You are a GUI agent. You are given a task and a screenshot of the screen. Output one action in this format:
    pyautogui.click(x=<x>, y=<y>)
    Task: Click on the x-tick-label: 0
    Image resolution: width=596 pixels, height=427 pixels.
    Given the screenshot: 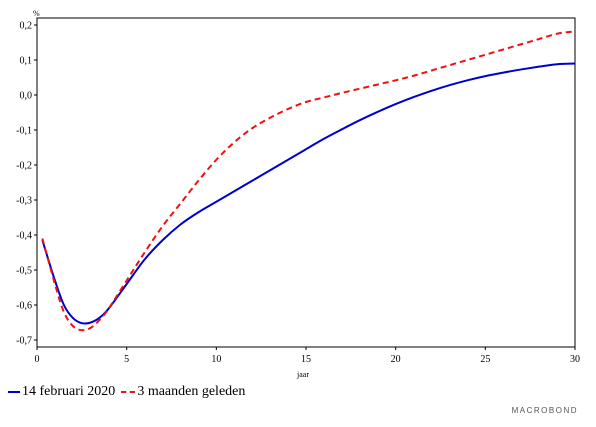 What is the action you would take?
    pyautogui.click(x=37, y=359)
    